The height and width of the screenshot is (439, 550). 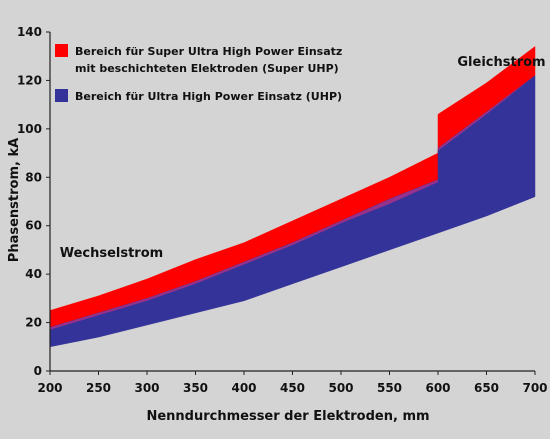 What do you see at coordinates (437, 388) in the screenshot?
I see `x-tick-label: 600` at bounding box center [437, 388].